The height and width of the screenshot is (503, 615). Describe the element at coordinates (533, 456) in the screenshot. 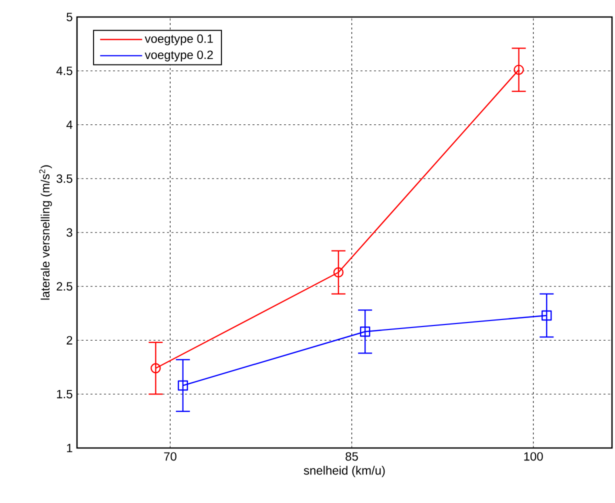

I see `x-tick-label: 100` at that location.